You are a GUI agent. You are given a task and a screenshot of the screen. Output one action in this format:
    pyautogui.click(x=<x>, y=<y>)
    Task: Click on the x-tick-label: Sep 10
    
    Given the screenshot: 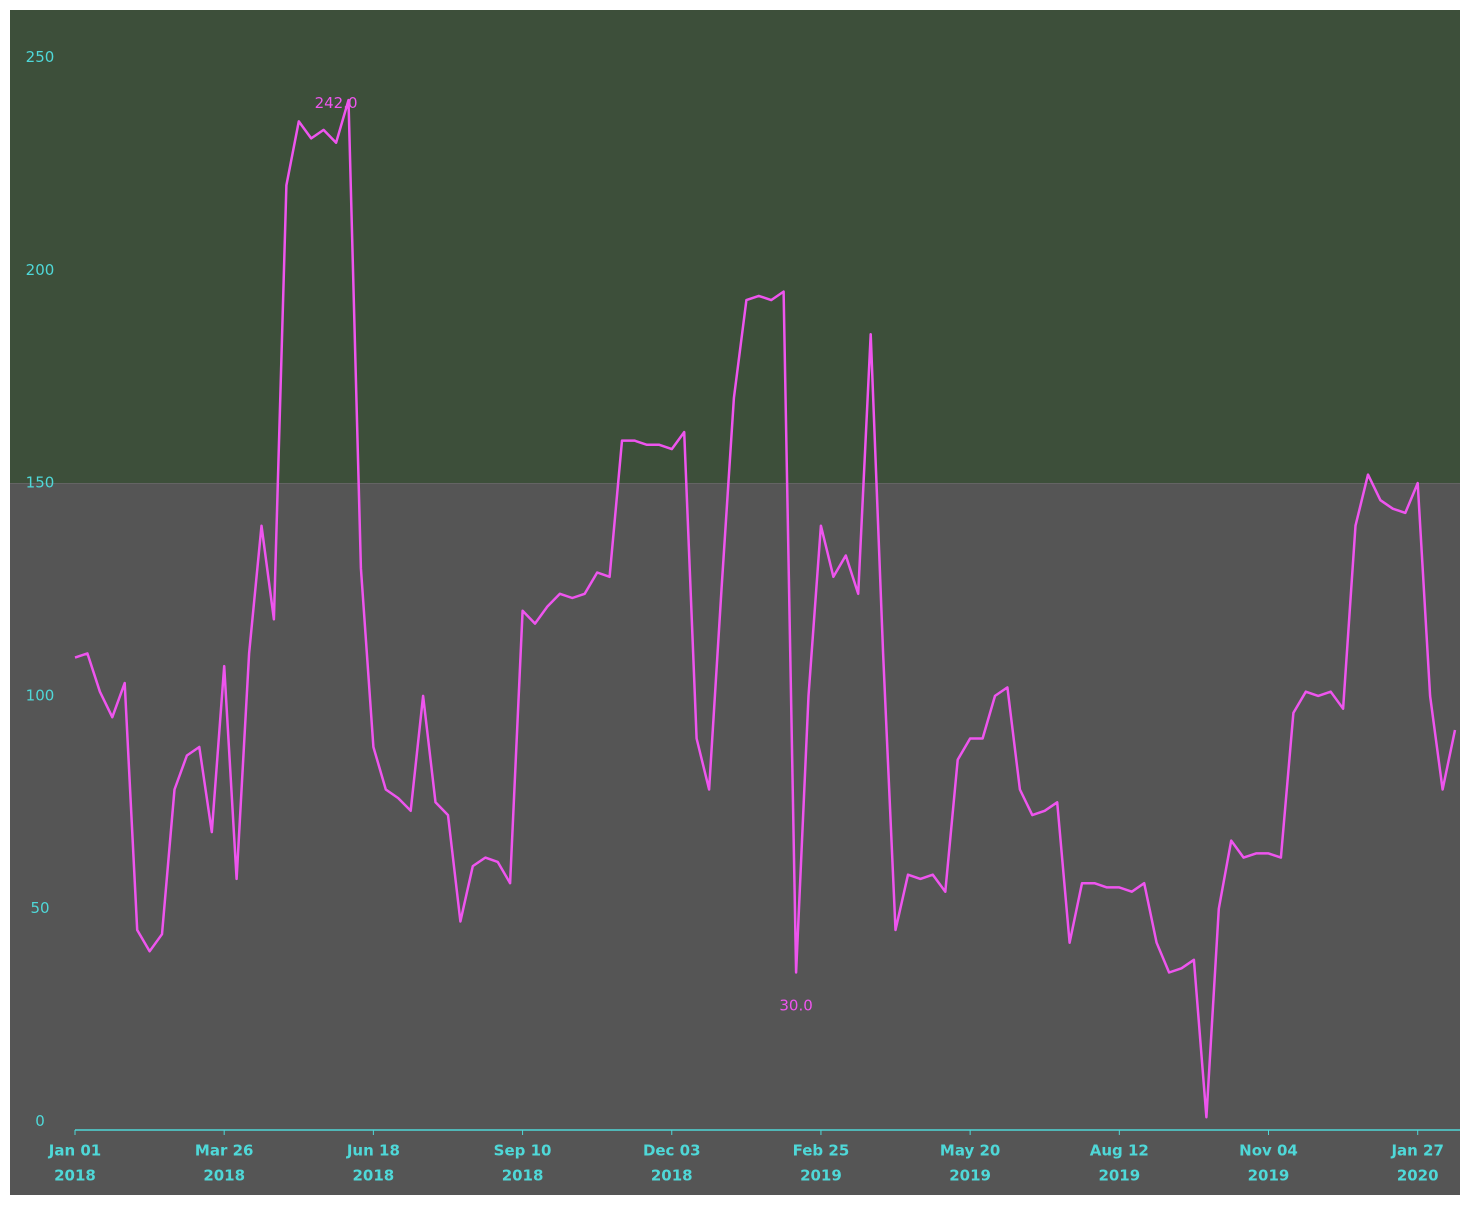 What is the action you would take?
    pyautogui.click(x=523, y=1151)
    